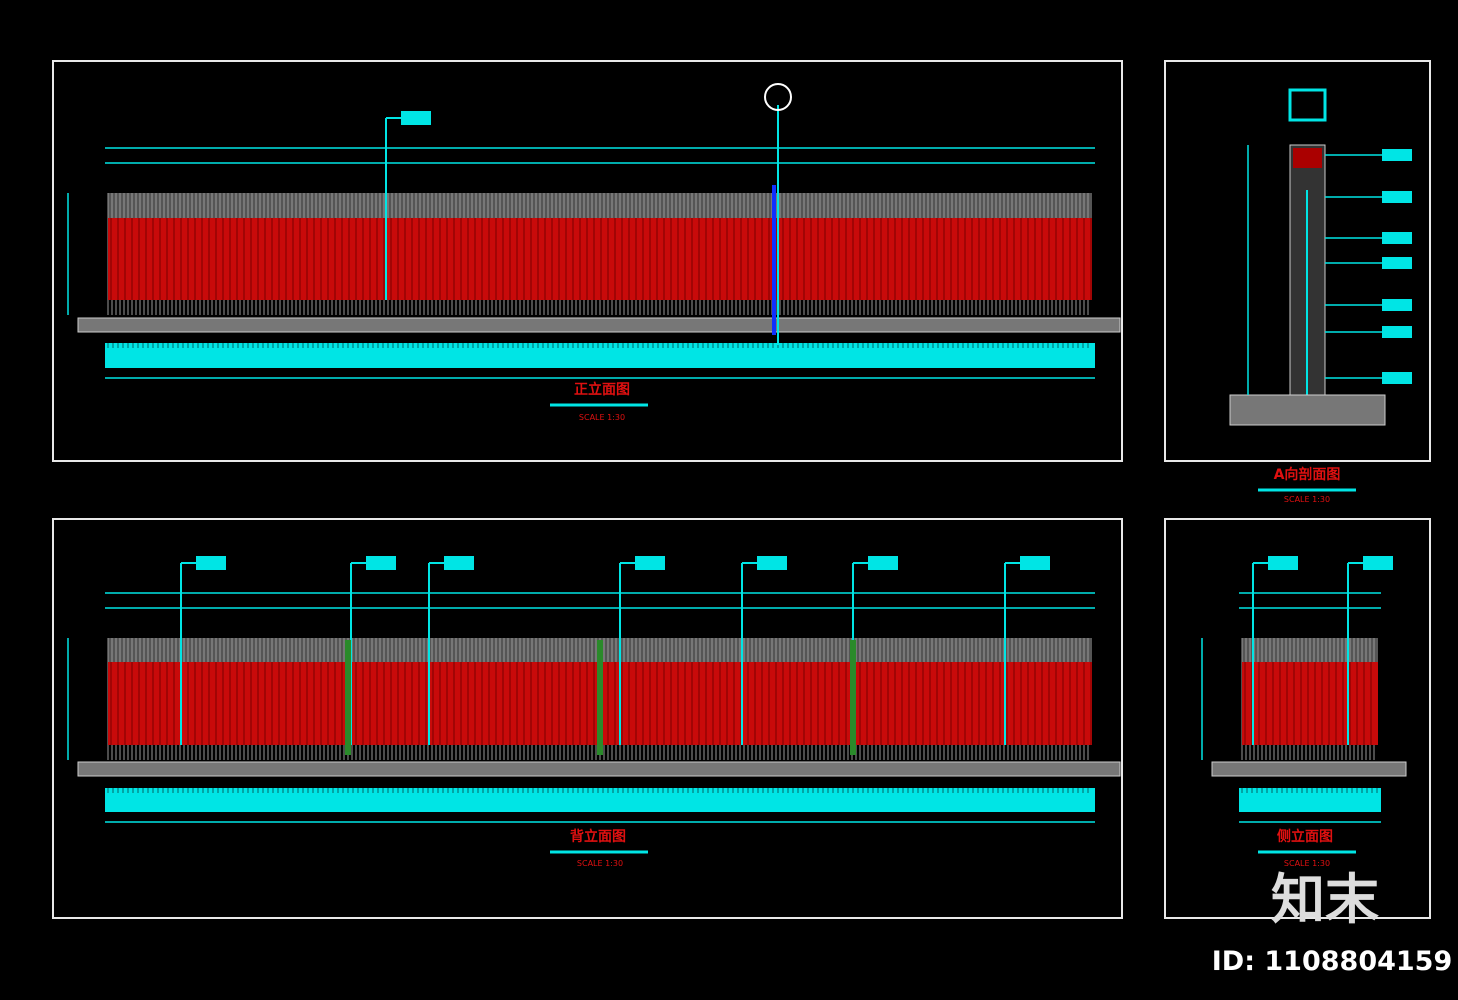 Image resolution: width=1458 pixels, height=1000 pixels. I want to click on panel, so click(1310, 703).